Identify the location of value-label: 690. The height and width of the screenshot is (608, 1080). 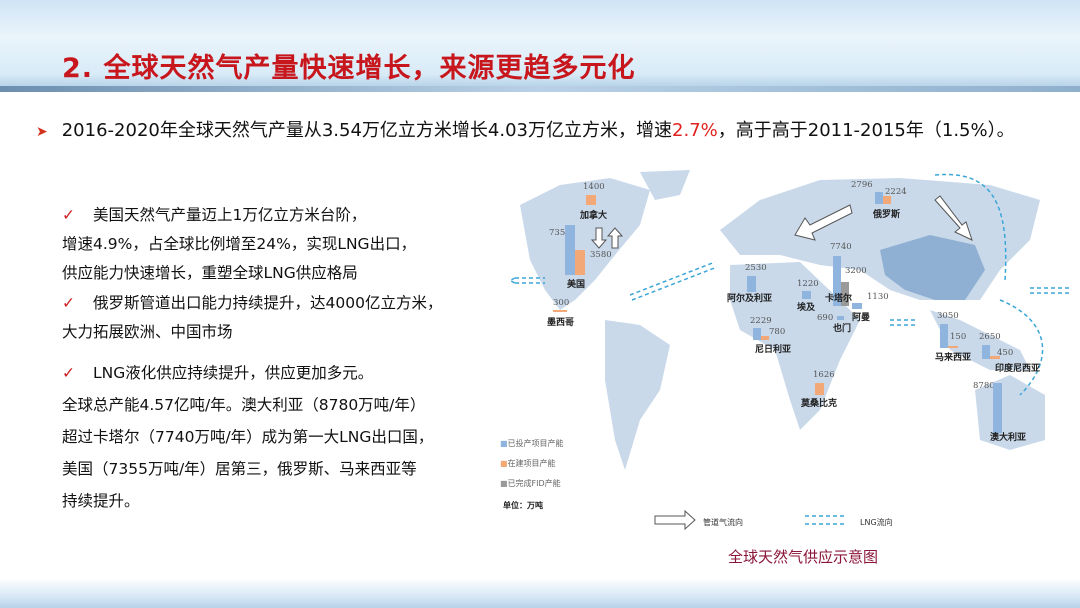
(825, 318).